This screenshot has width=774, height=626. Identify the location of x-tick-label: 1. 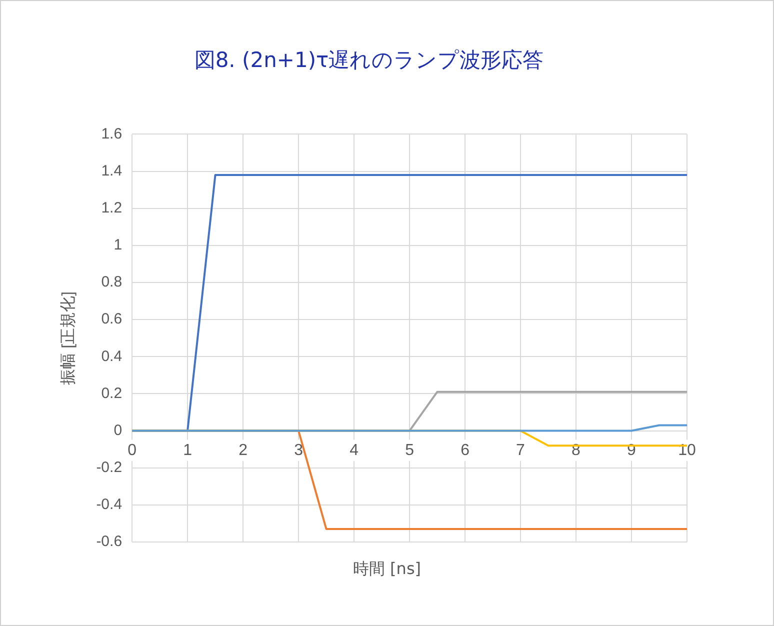
(187, 450).